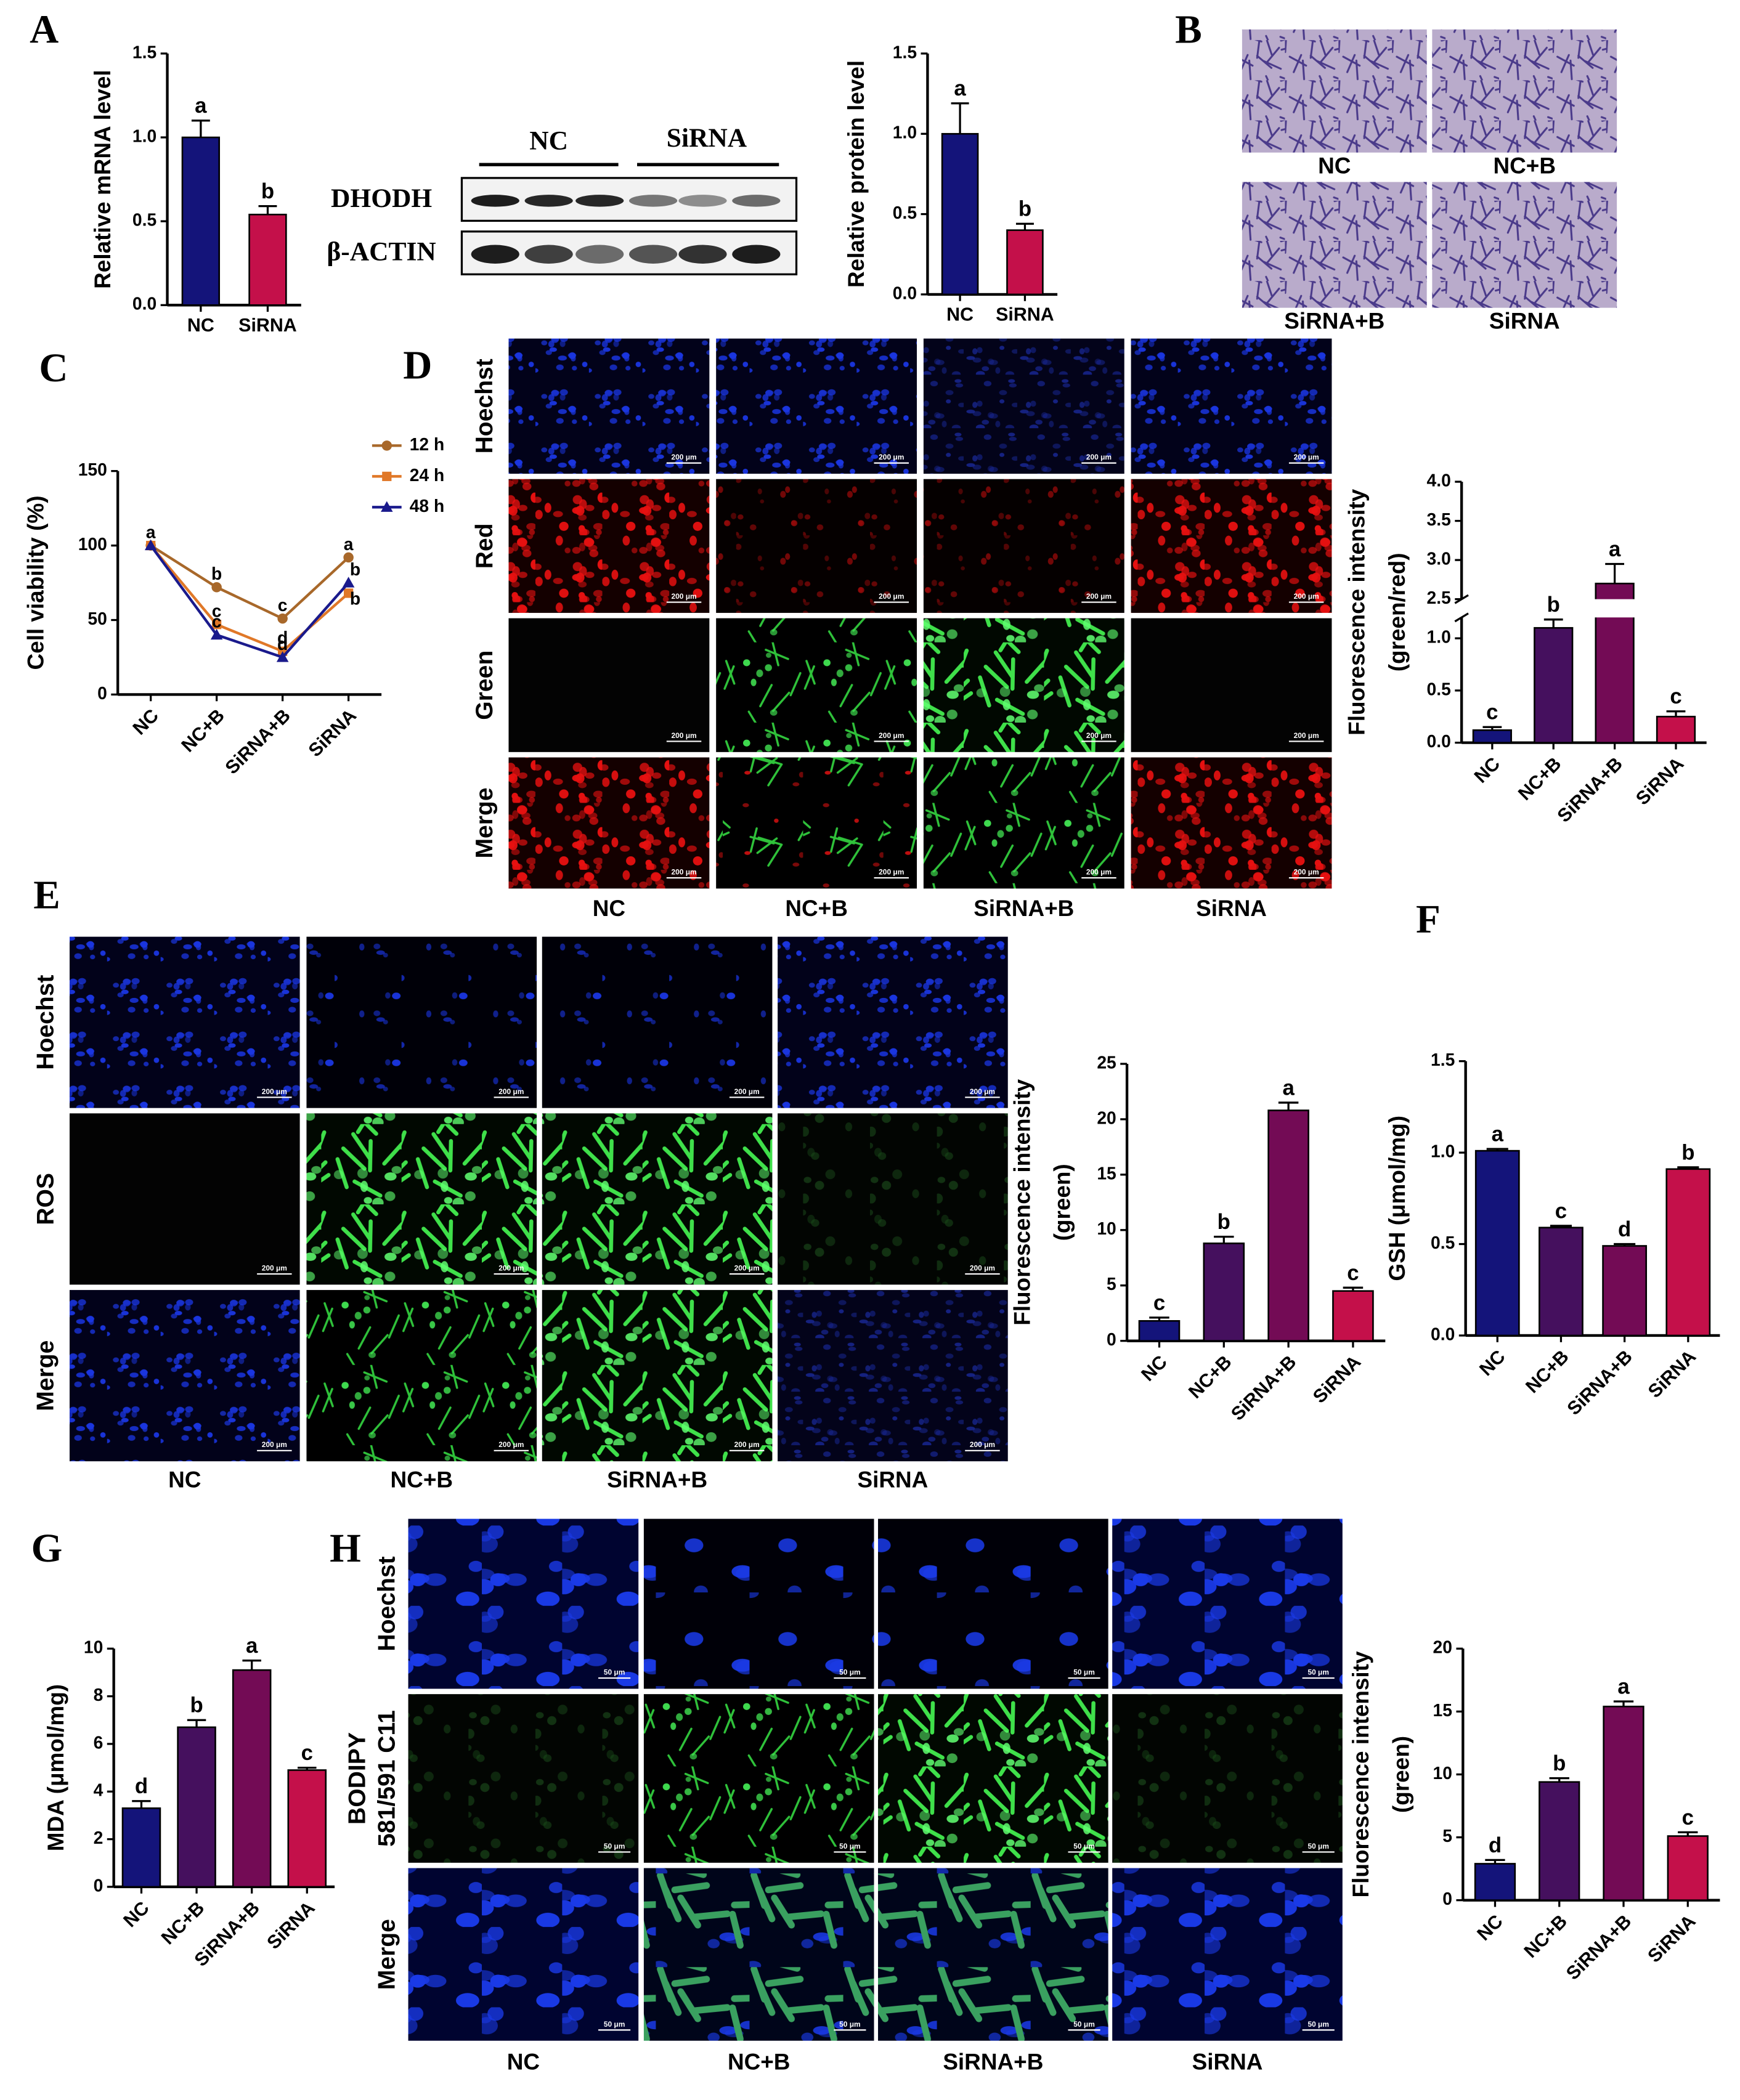 Image resolution: width=1740 pixels, height=2100 pixels. I want to click on blot-row-label: DHODH, so click(382, 199).